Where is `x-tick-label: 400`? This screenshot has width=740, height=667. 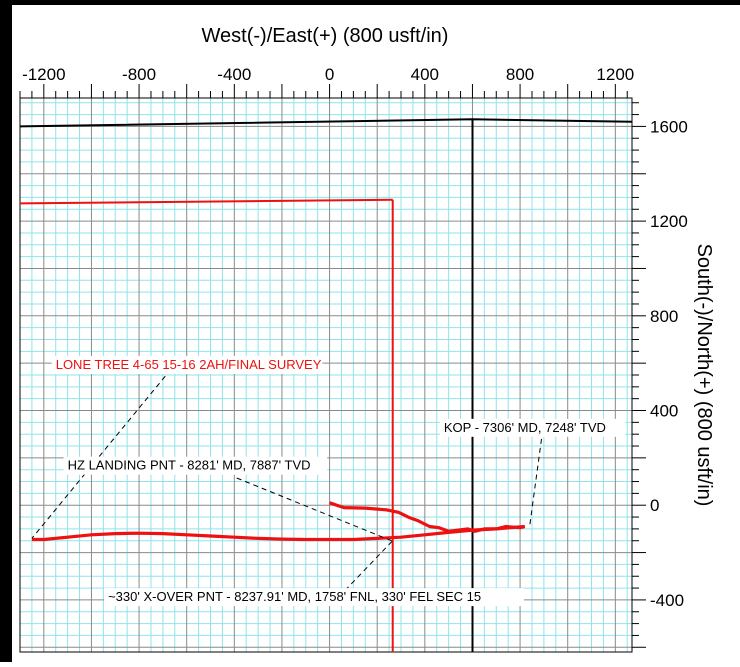 x-tick-label: 400 is located at coordinates (425, 74).